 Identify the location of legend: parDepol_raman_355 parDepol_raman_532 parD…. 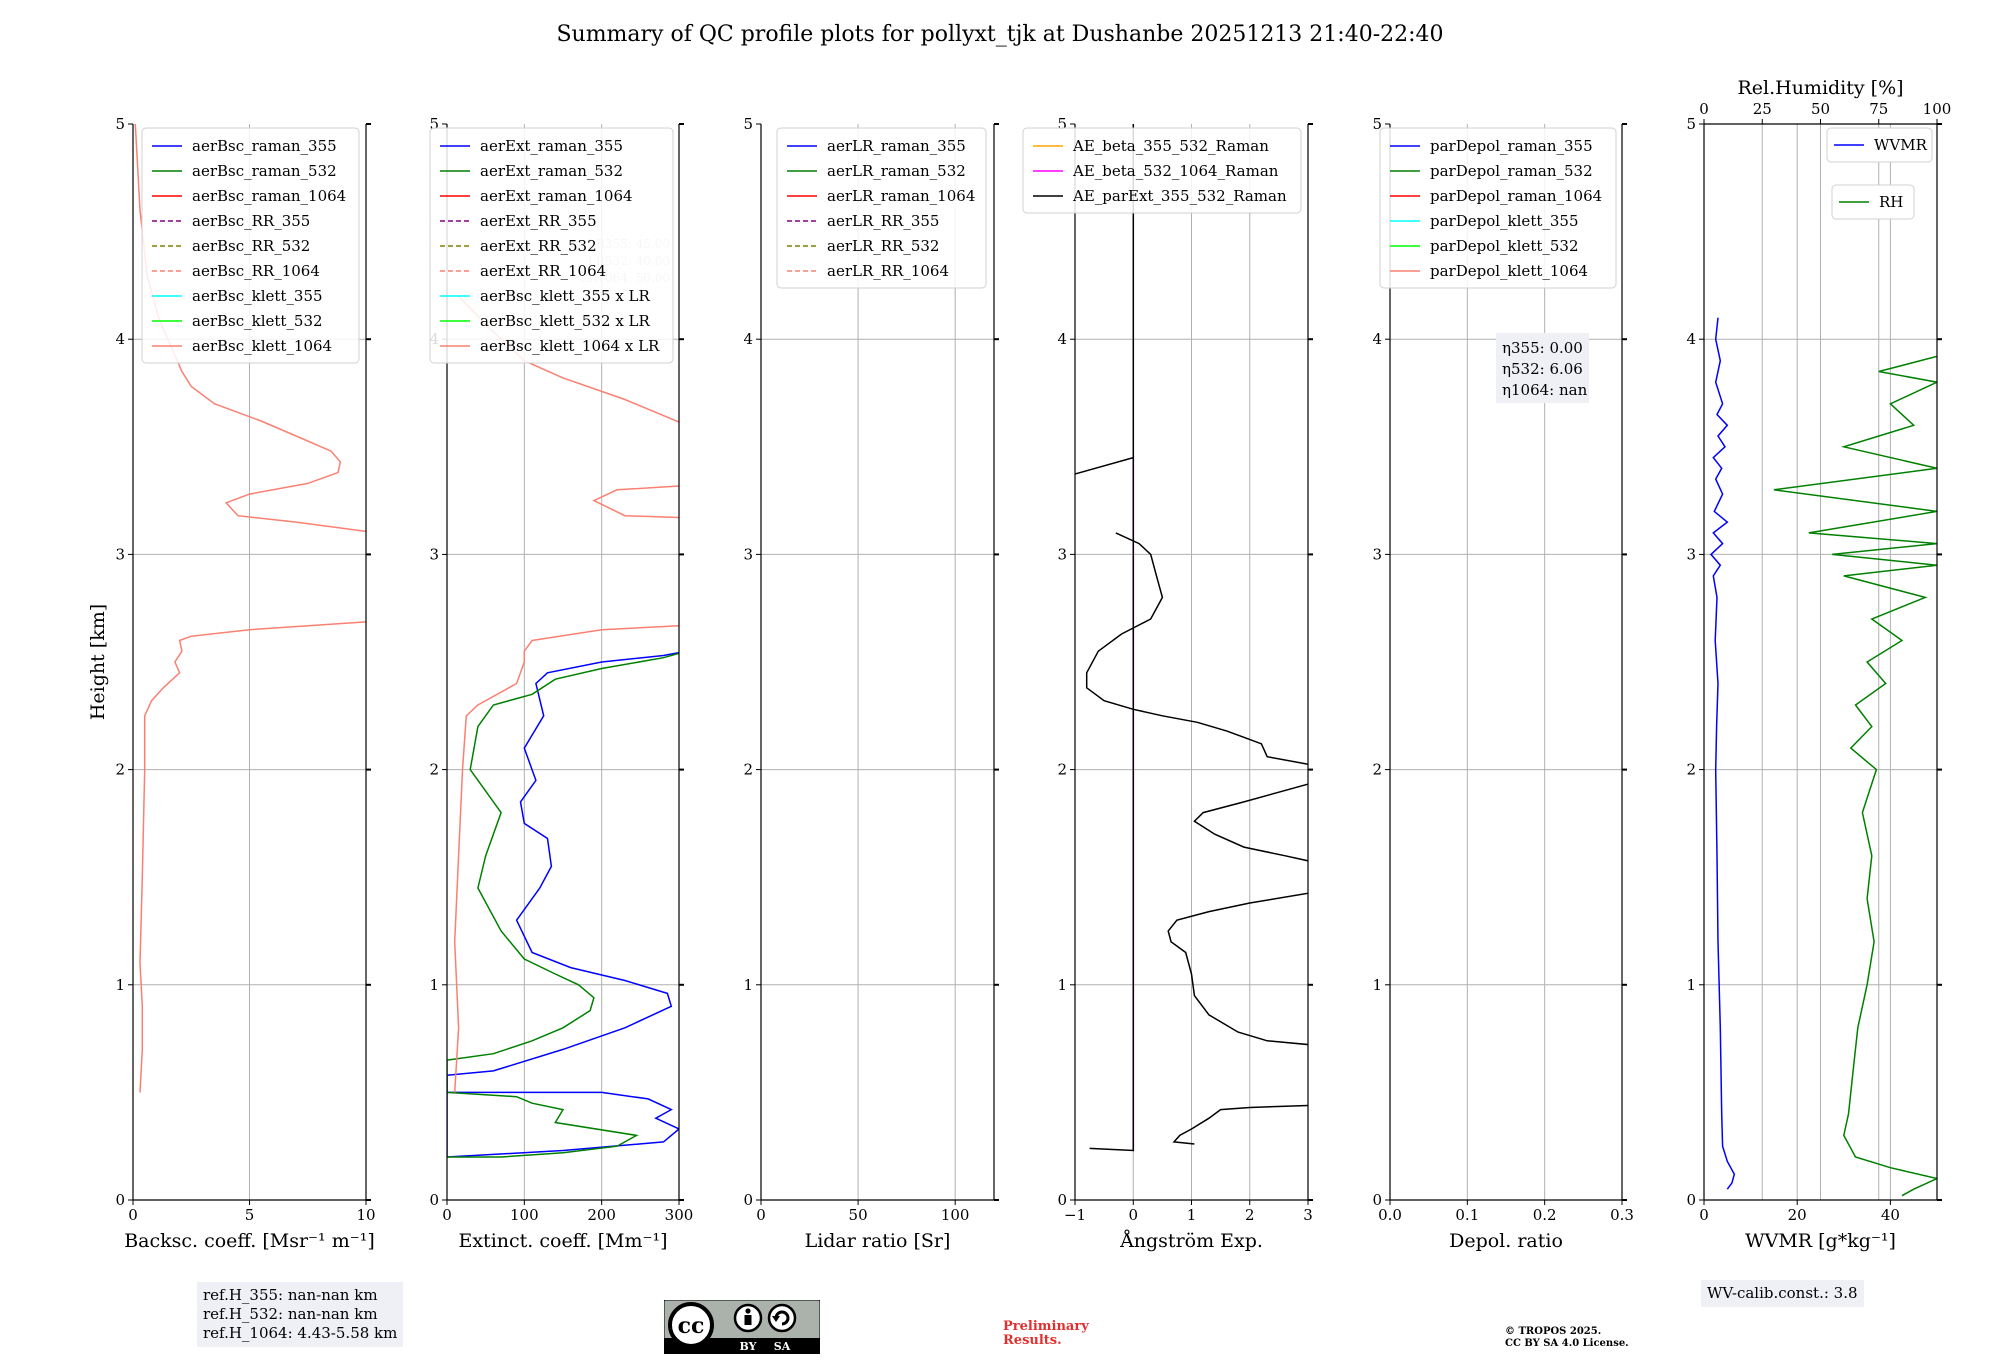
(1498, 208).